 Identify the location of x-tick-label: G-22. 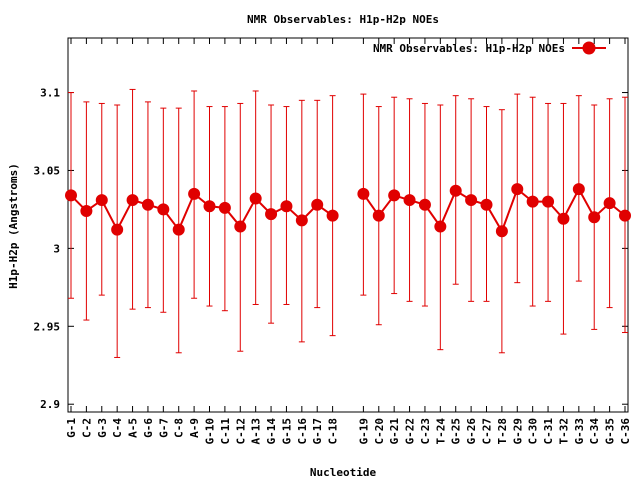
(410, 431).